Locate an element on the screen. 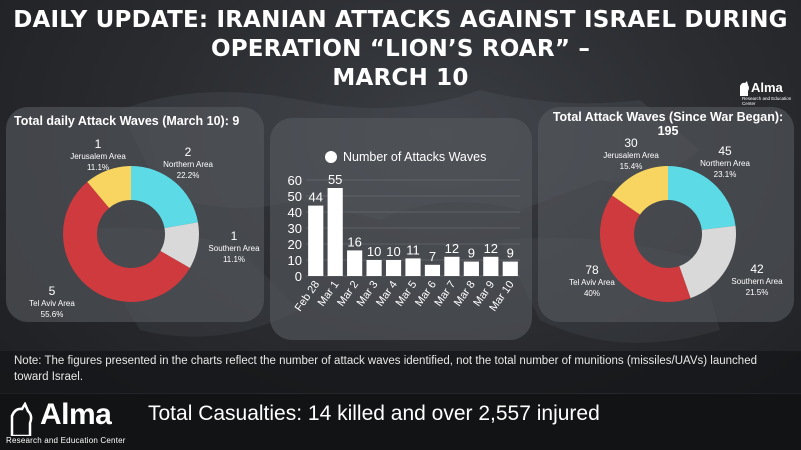  total-waves-donut is located at coordinates (668, 234).